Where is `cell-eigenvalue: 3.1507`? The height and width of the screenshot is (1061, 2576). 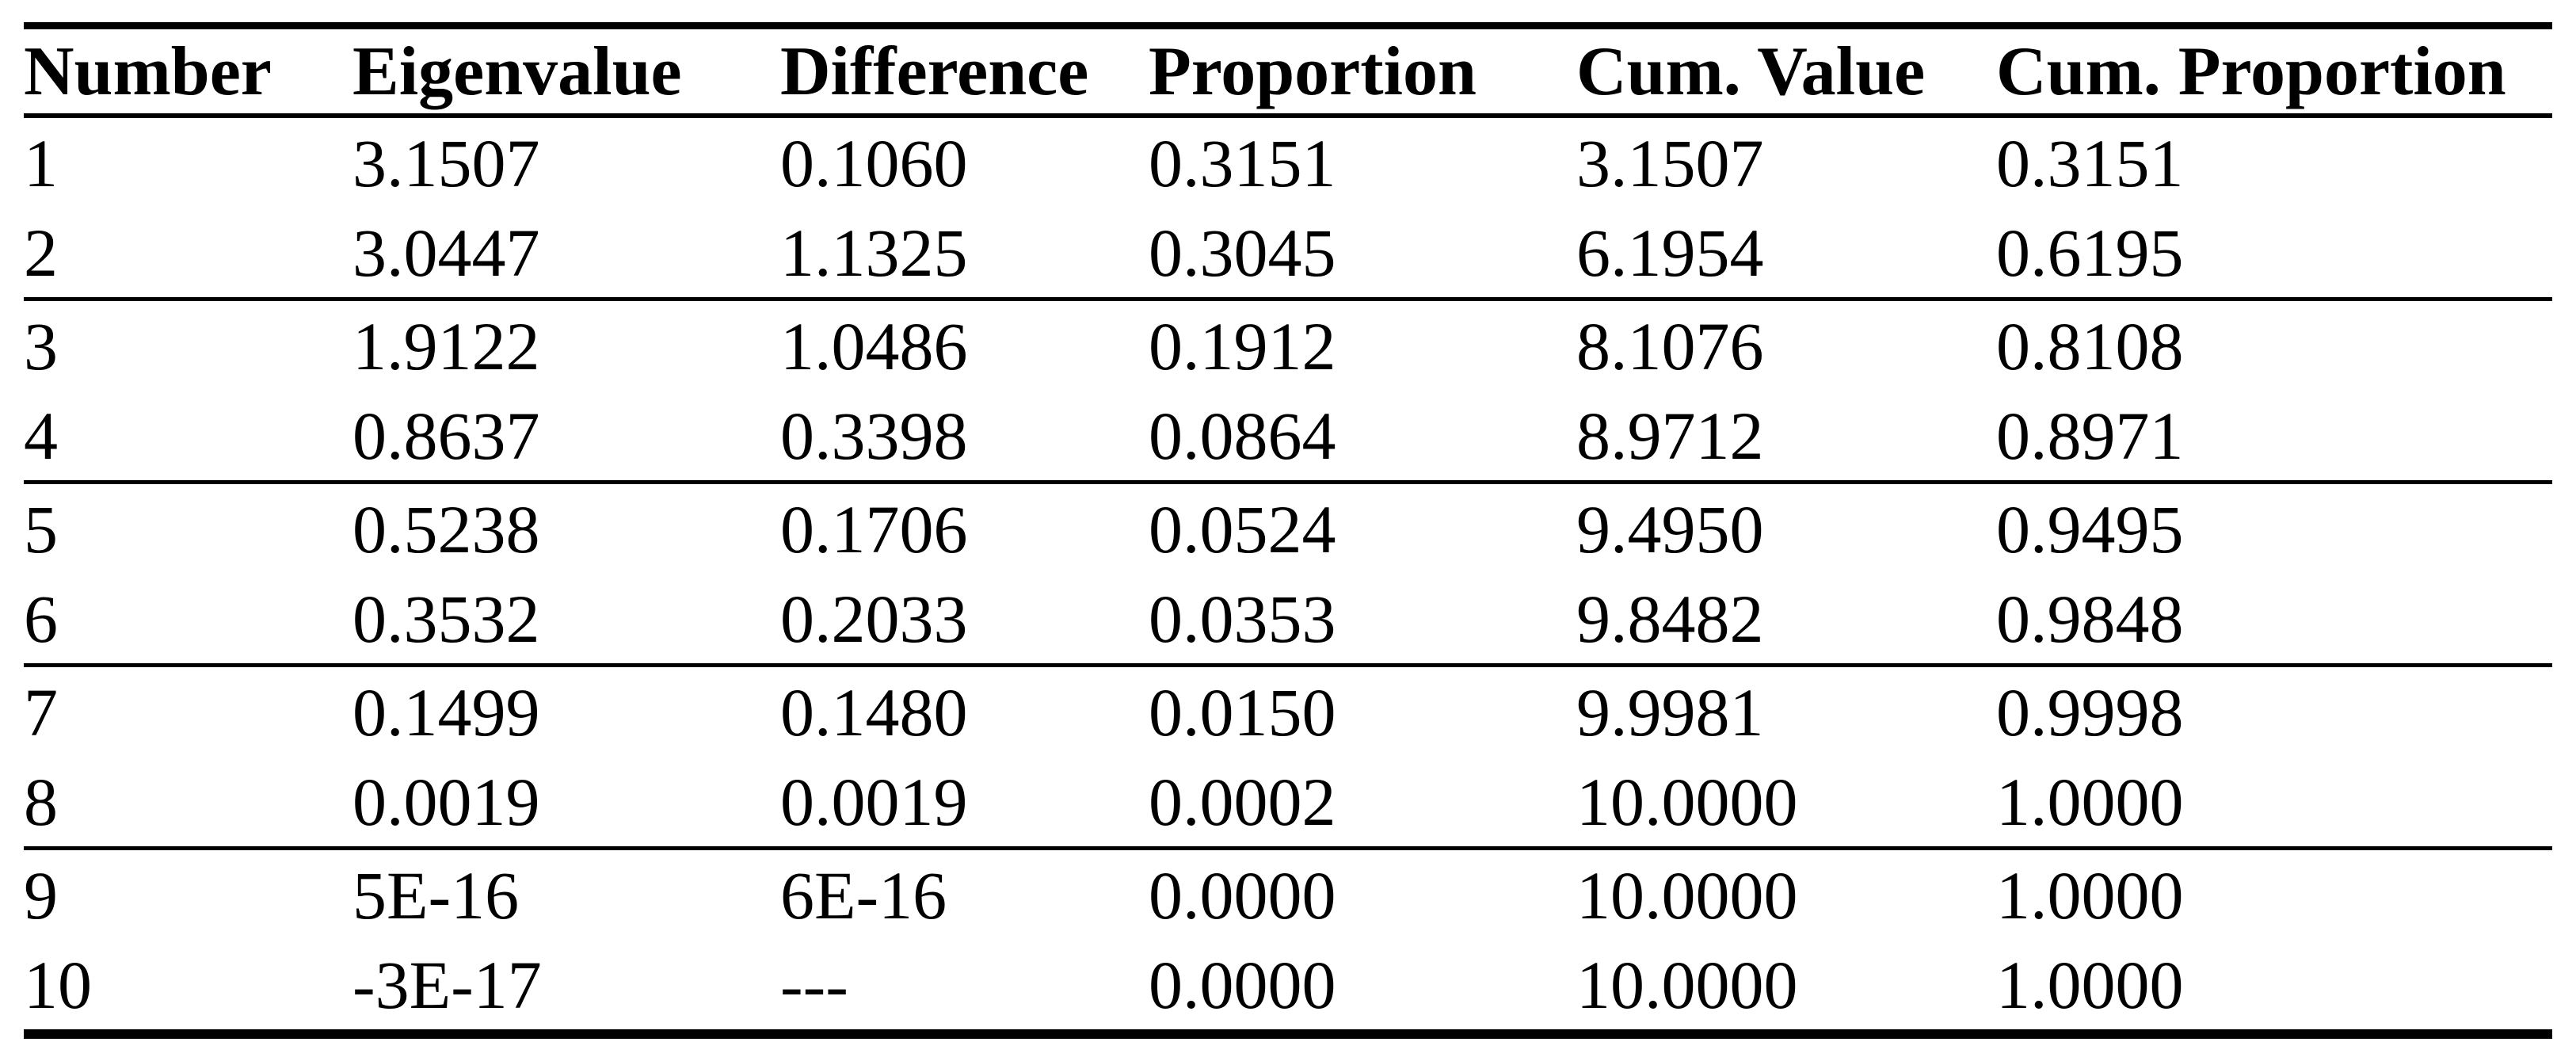
cell-eigenvalue: 3.1507 is located at coordinates (446, 162).